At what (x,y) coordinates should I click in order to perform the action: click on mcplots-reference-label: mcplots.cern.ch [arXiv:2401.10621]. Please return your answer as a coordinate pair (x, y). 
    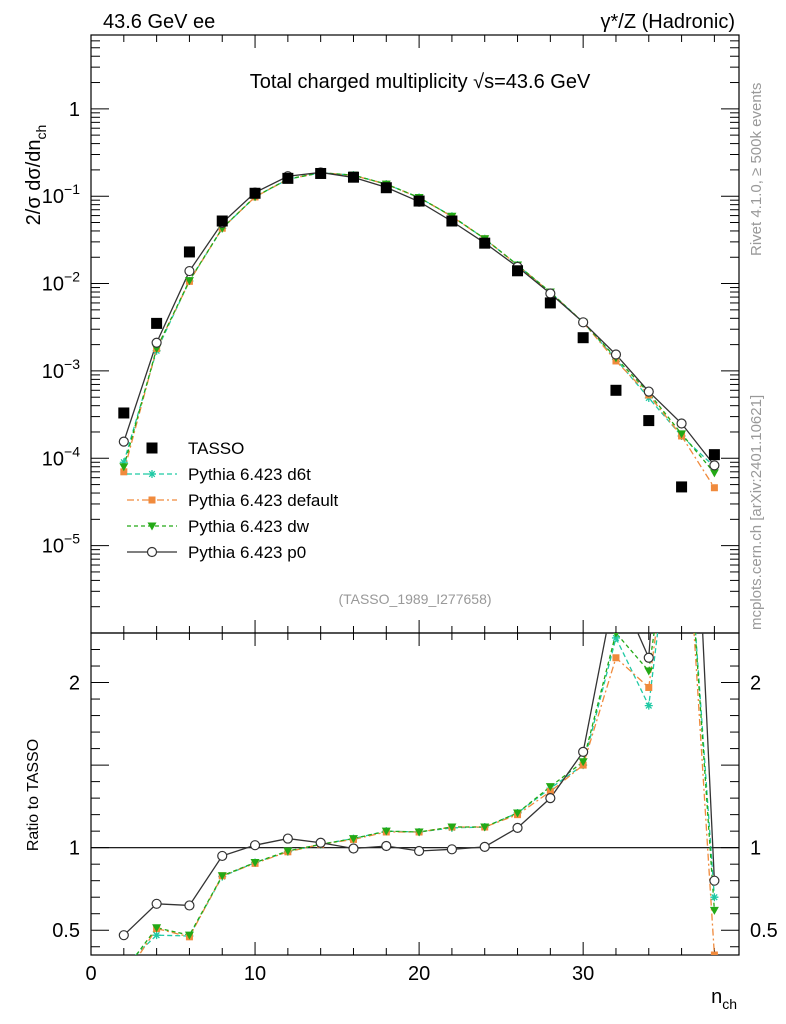
    Looking at the image, I should click on (756, 512).